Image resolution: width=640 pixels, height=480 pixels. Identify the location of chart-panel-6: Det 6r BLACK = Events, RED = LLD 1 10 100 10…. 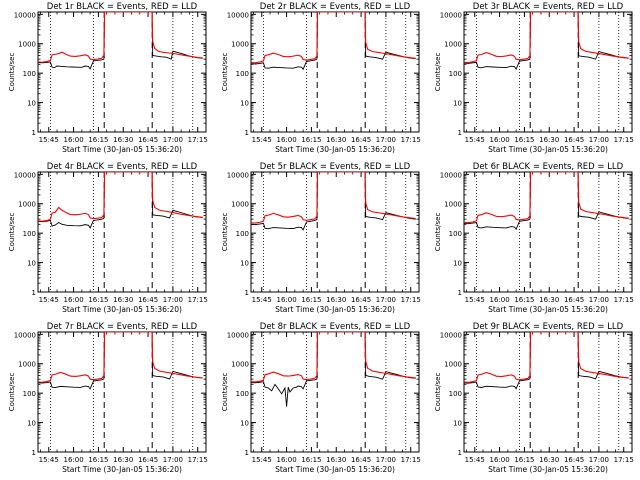
(534, 238).